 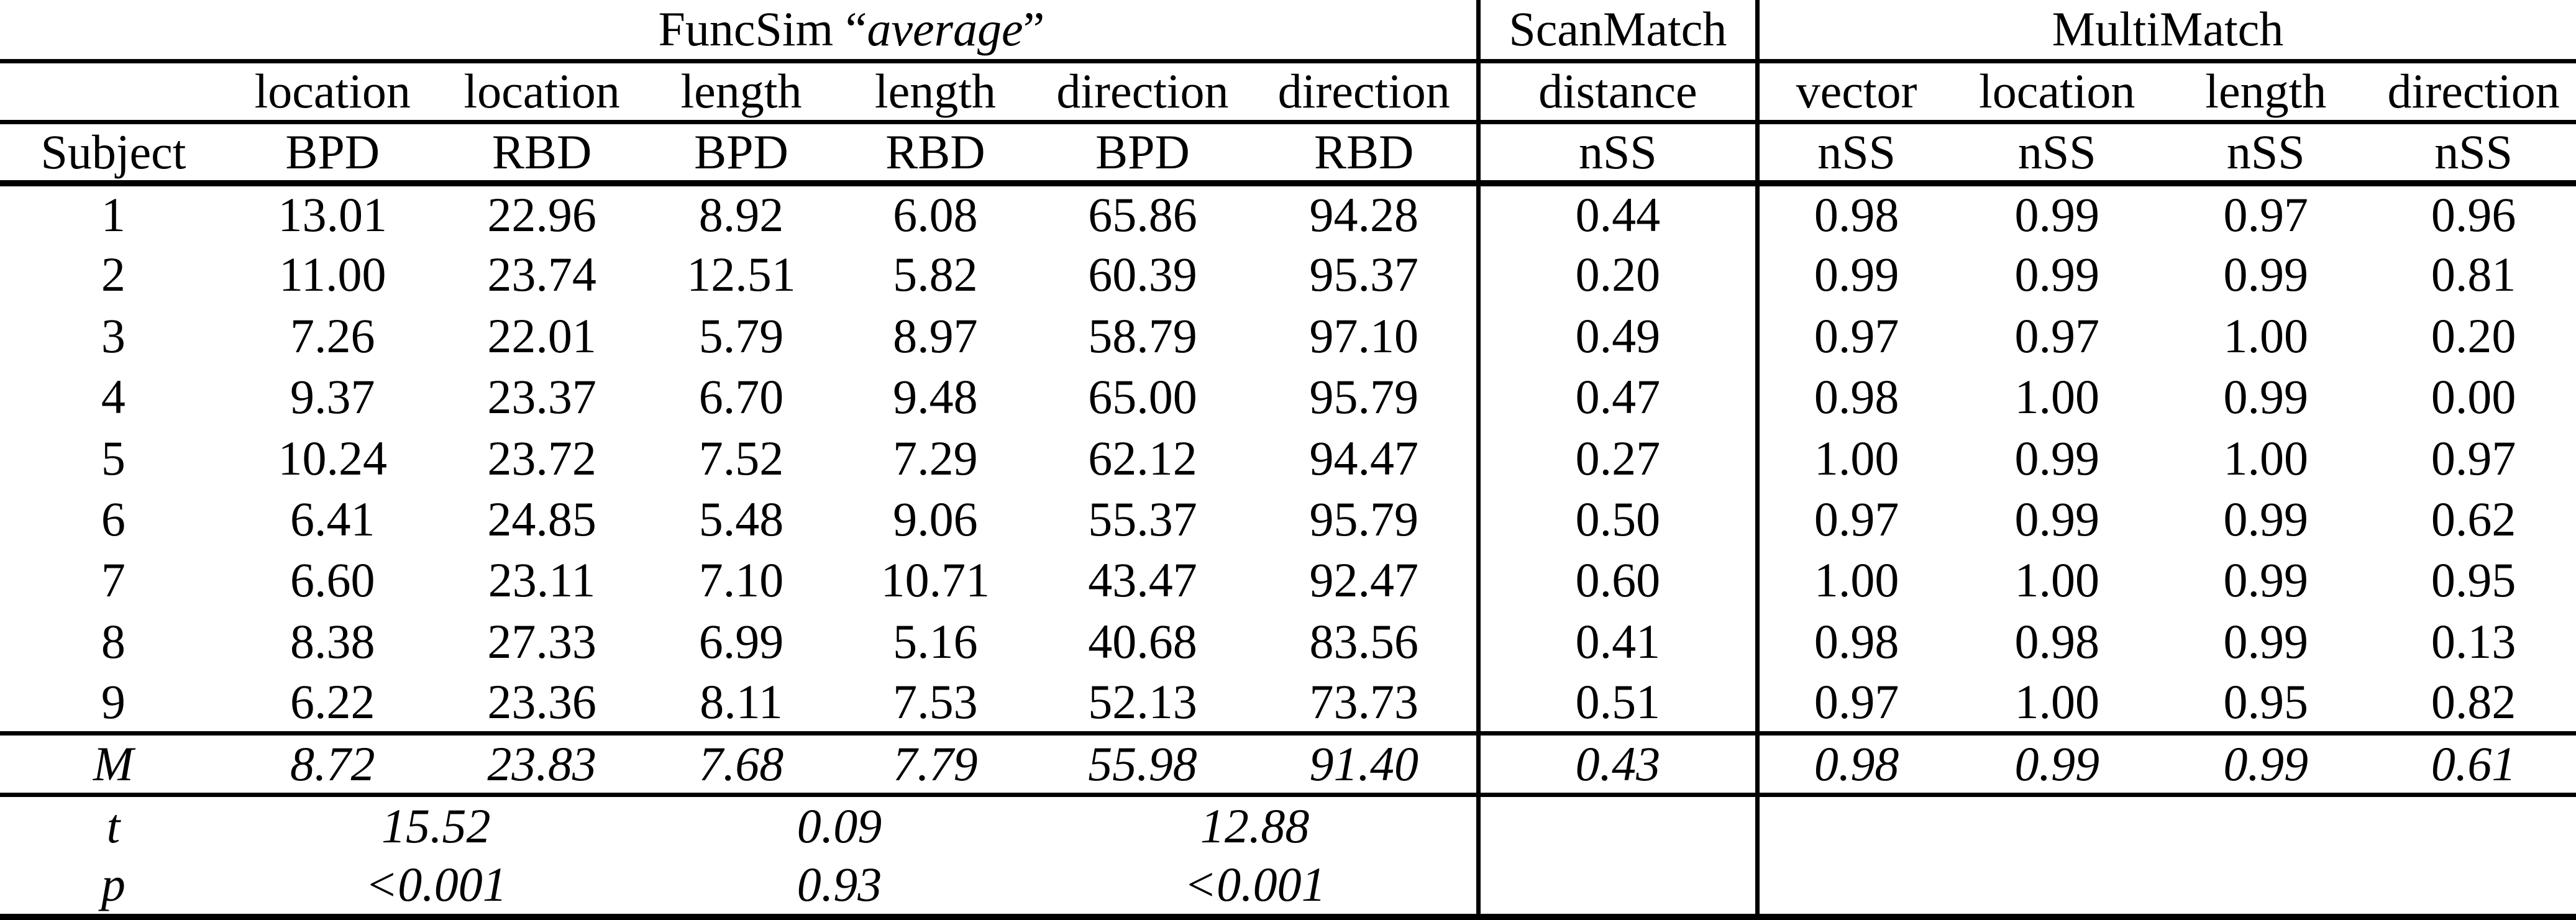 What do you see at coordinates (741, 519) in the screenshot?
I see `data-cell: 5.48` at bounding box center [741, 519].